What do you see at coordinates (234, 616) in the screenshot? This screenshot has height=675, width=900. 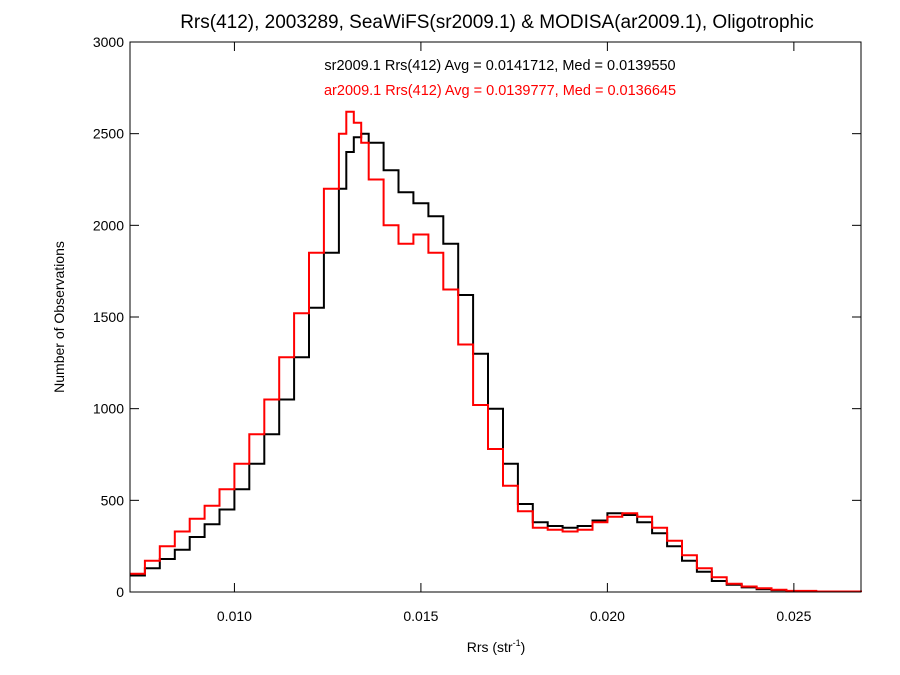 I see `x-tick-label: 0.010` at bounding box center [234, 616].